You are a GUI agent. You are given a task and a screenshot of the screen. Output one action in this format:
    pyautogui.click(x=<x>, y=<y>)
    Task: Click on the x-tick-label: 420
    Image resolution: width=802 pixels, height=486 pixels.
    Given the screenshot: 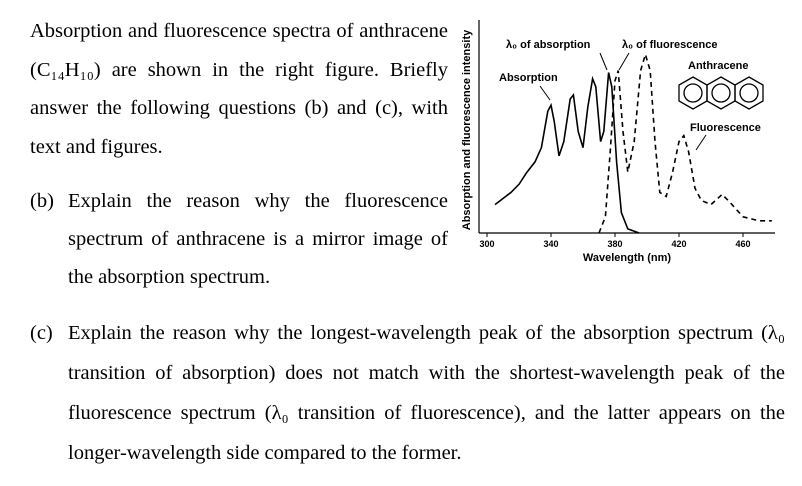 What is the action you would take?
    pyautogui.click(x=678, y=244)
    